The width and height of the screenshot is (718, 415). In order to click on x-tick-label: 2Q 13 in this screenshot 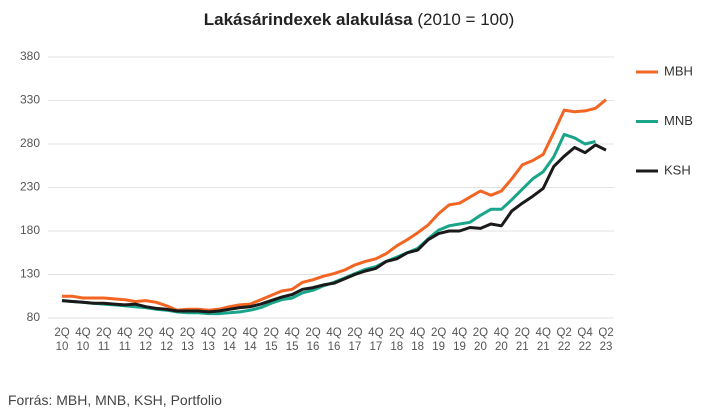, I will do `click(187, 340)`.